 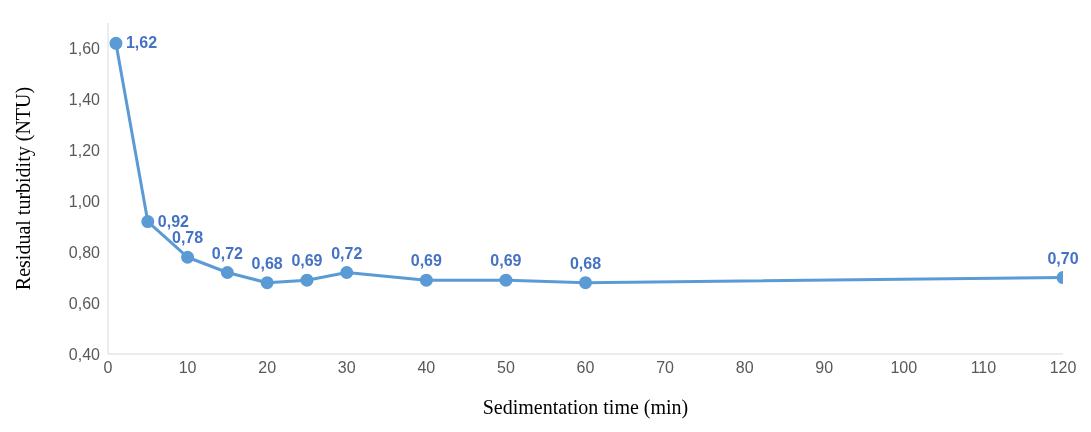 What do you see at coordinates (141, 43) in the screenshot?
I see `data-label: 1,62` at bounding box center [141, 43].